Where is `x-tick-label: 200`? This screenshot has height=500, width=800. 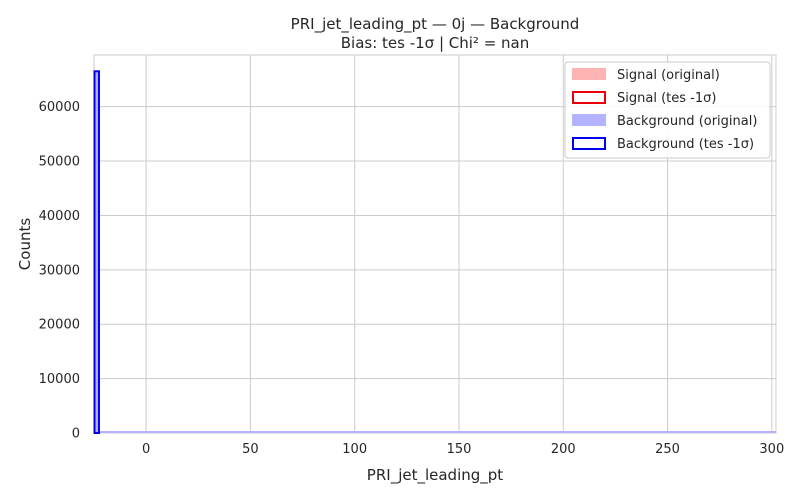
x-tick-label: 200 is located at coordinates (563, 449).